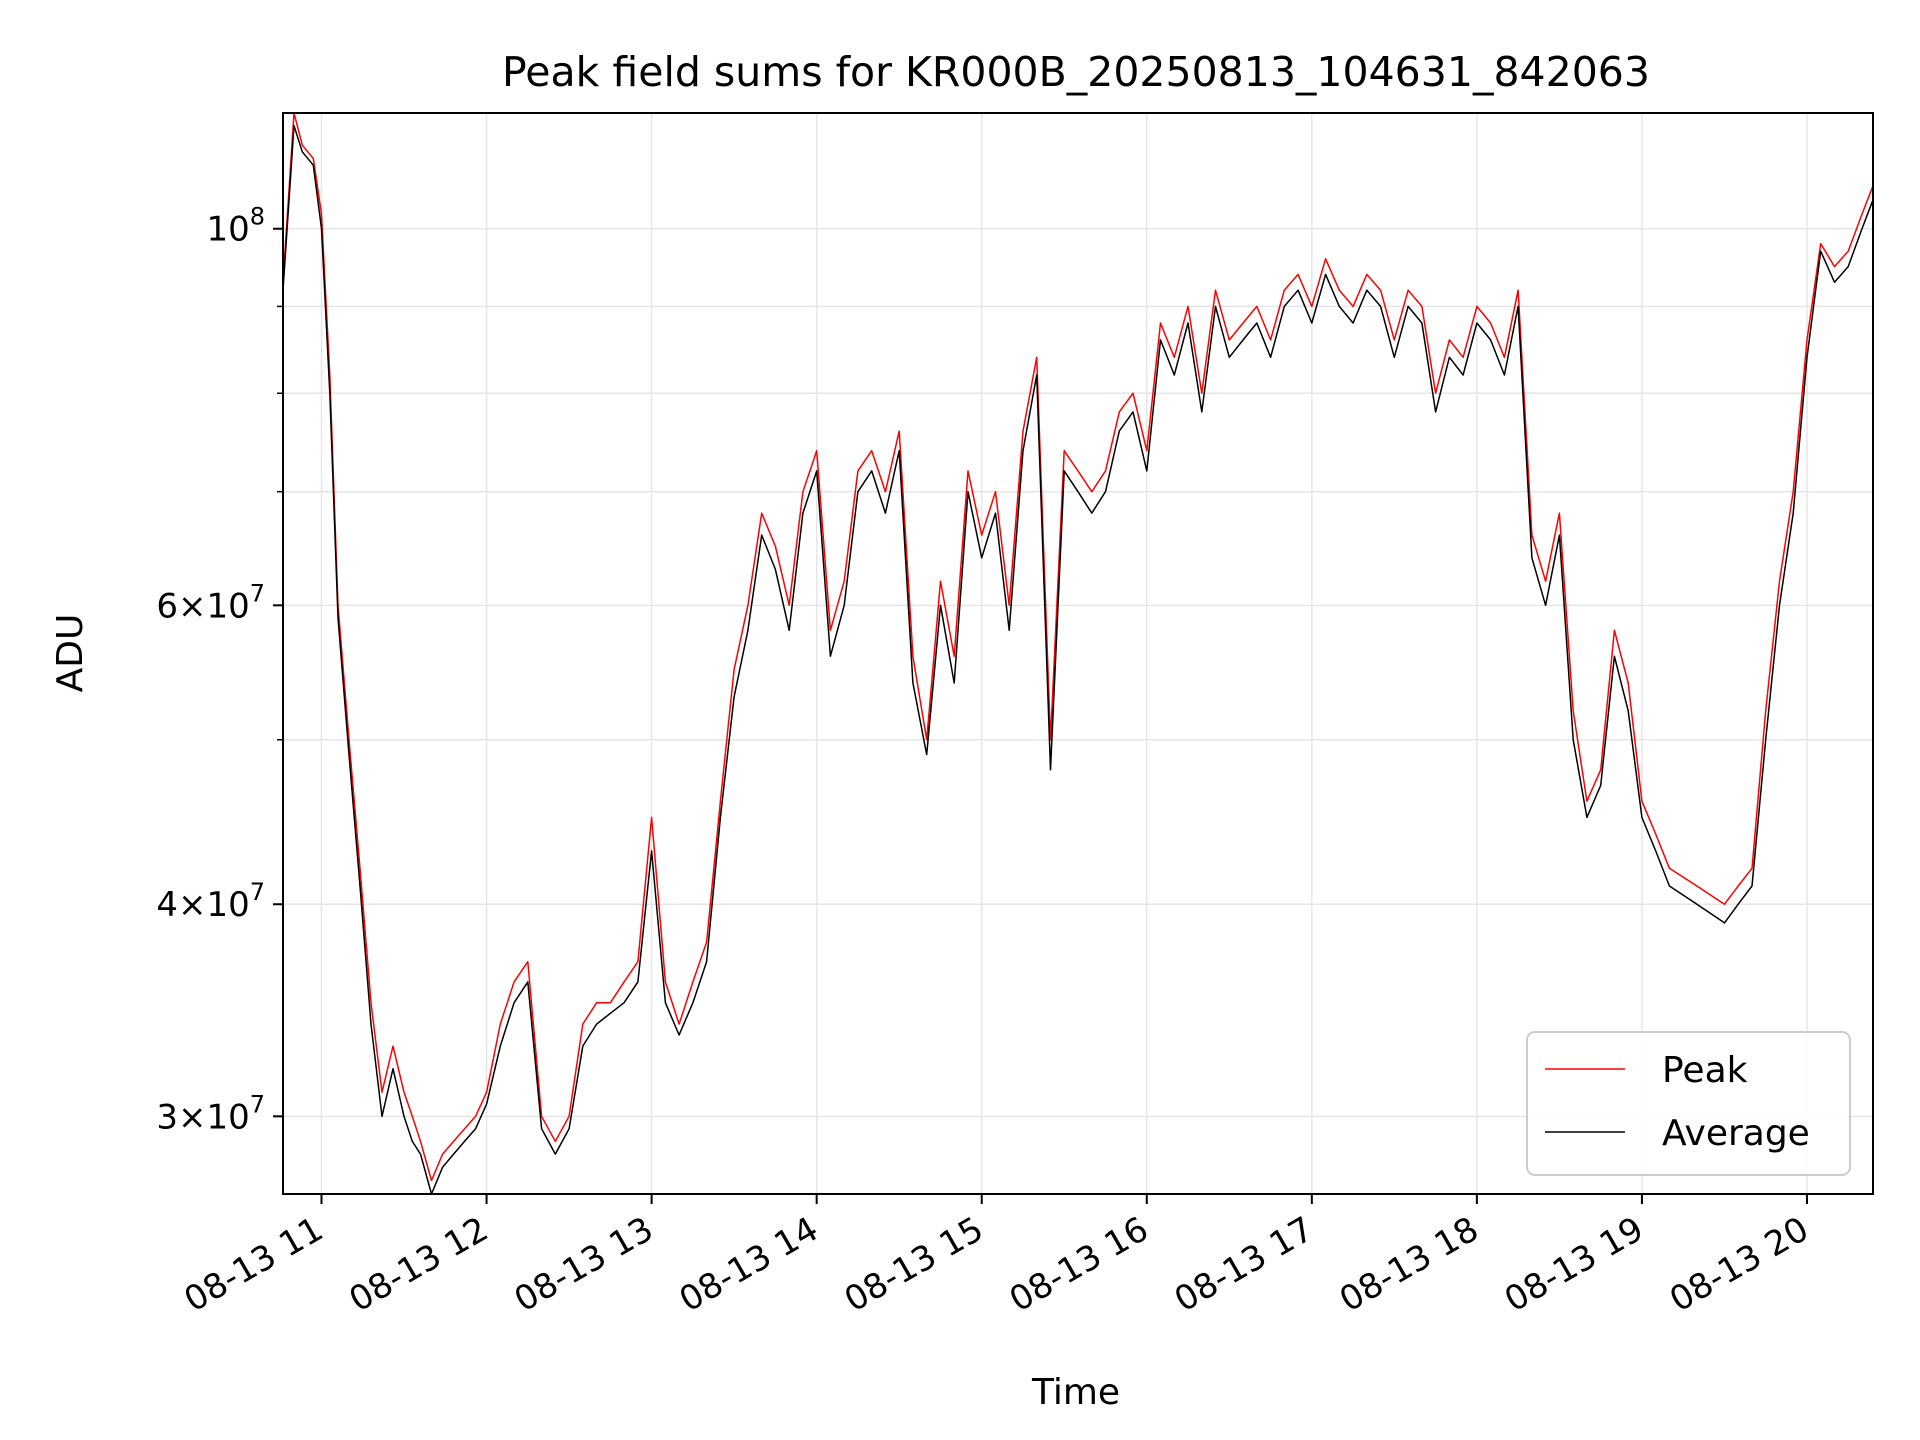 This screenshot has width=1920, height=1440. I want to click on legend: Peak Average, so click(1688, 1103).